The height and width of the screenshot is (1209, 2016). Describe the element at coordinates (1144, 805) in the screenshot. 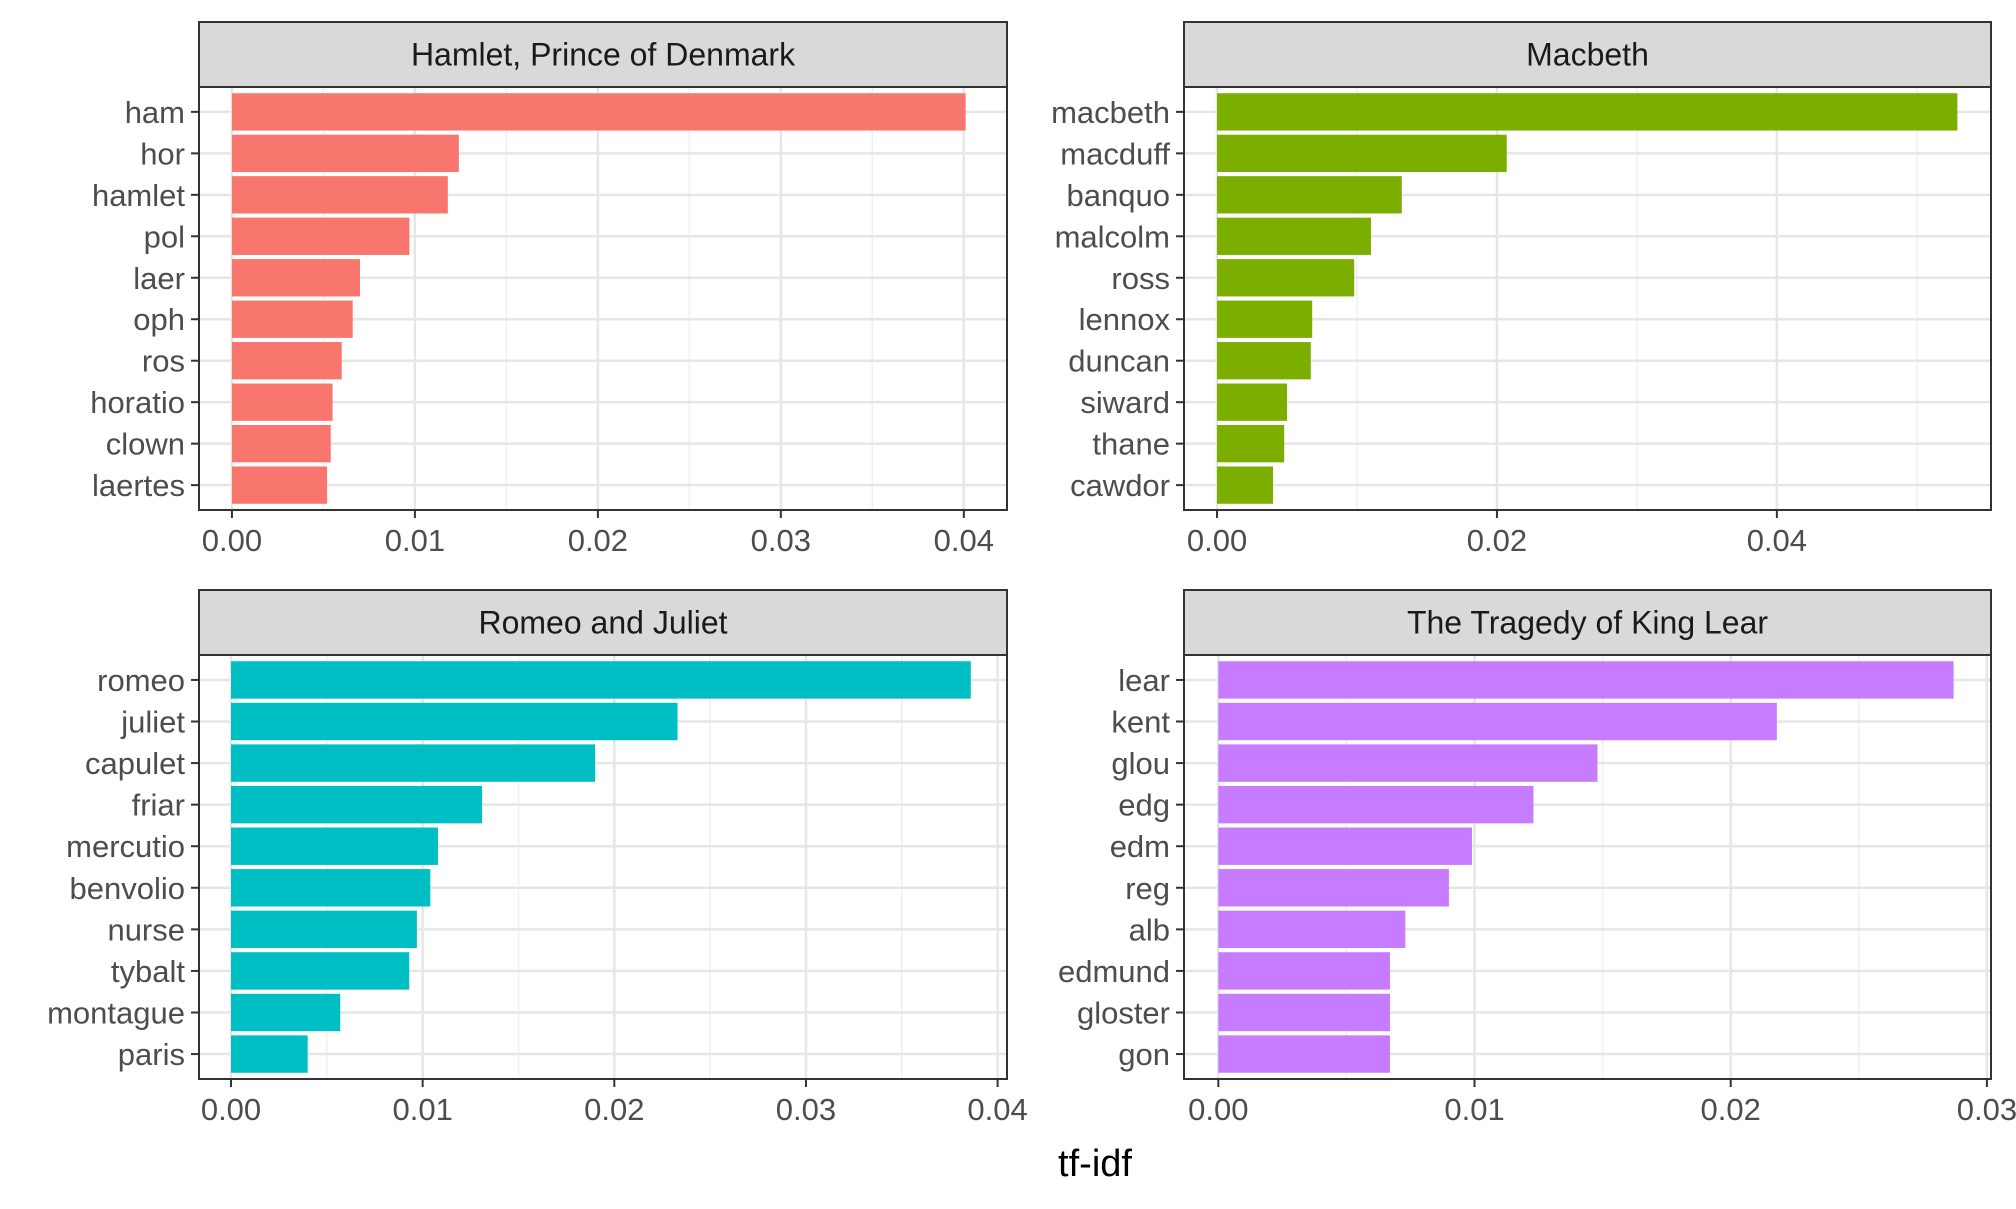

I see `y-tick-label: edg` at that location.